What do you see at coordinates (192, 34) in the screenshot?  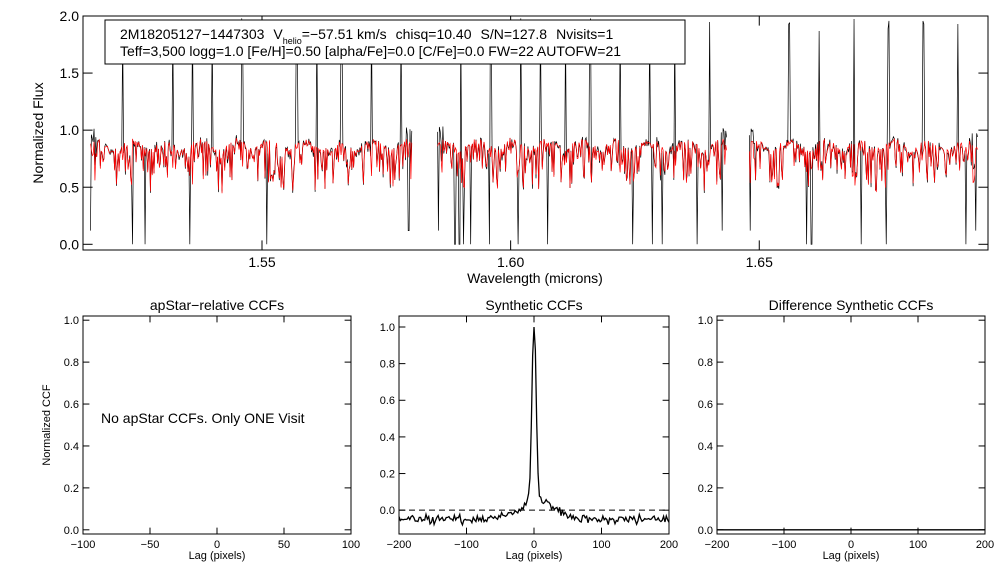 I see `star-id: 2M18205127−1447303` at bounding box center [192, 34].